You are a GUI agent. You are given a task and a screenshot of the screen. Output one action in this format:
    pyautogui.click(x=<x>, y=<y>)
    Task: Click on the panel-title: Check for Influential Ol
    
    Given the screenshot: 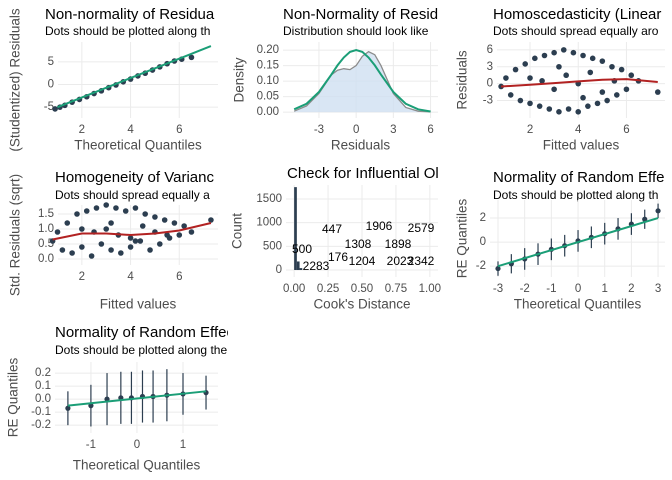 What is the action you would take?
    pyautogui.click(x=363, y=173)
    